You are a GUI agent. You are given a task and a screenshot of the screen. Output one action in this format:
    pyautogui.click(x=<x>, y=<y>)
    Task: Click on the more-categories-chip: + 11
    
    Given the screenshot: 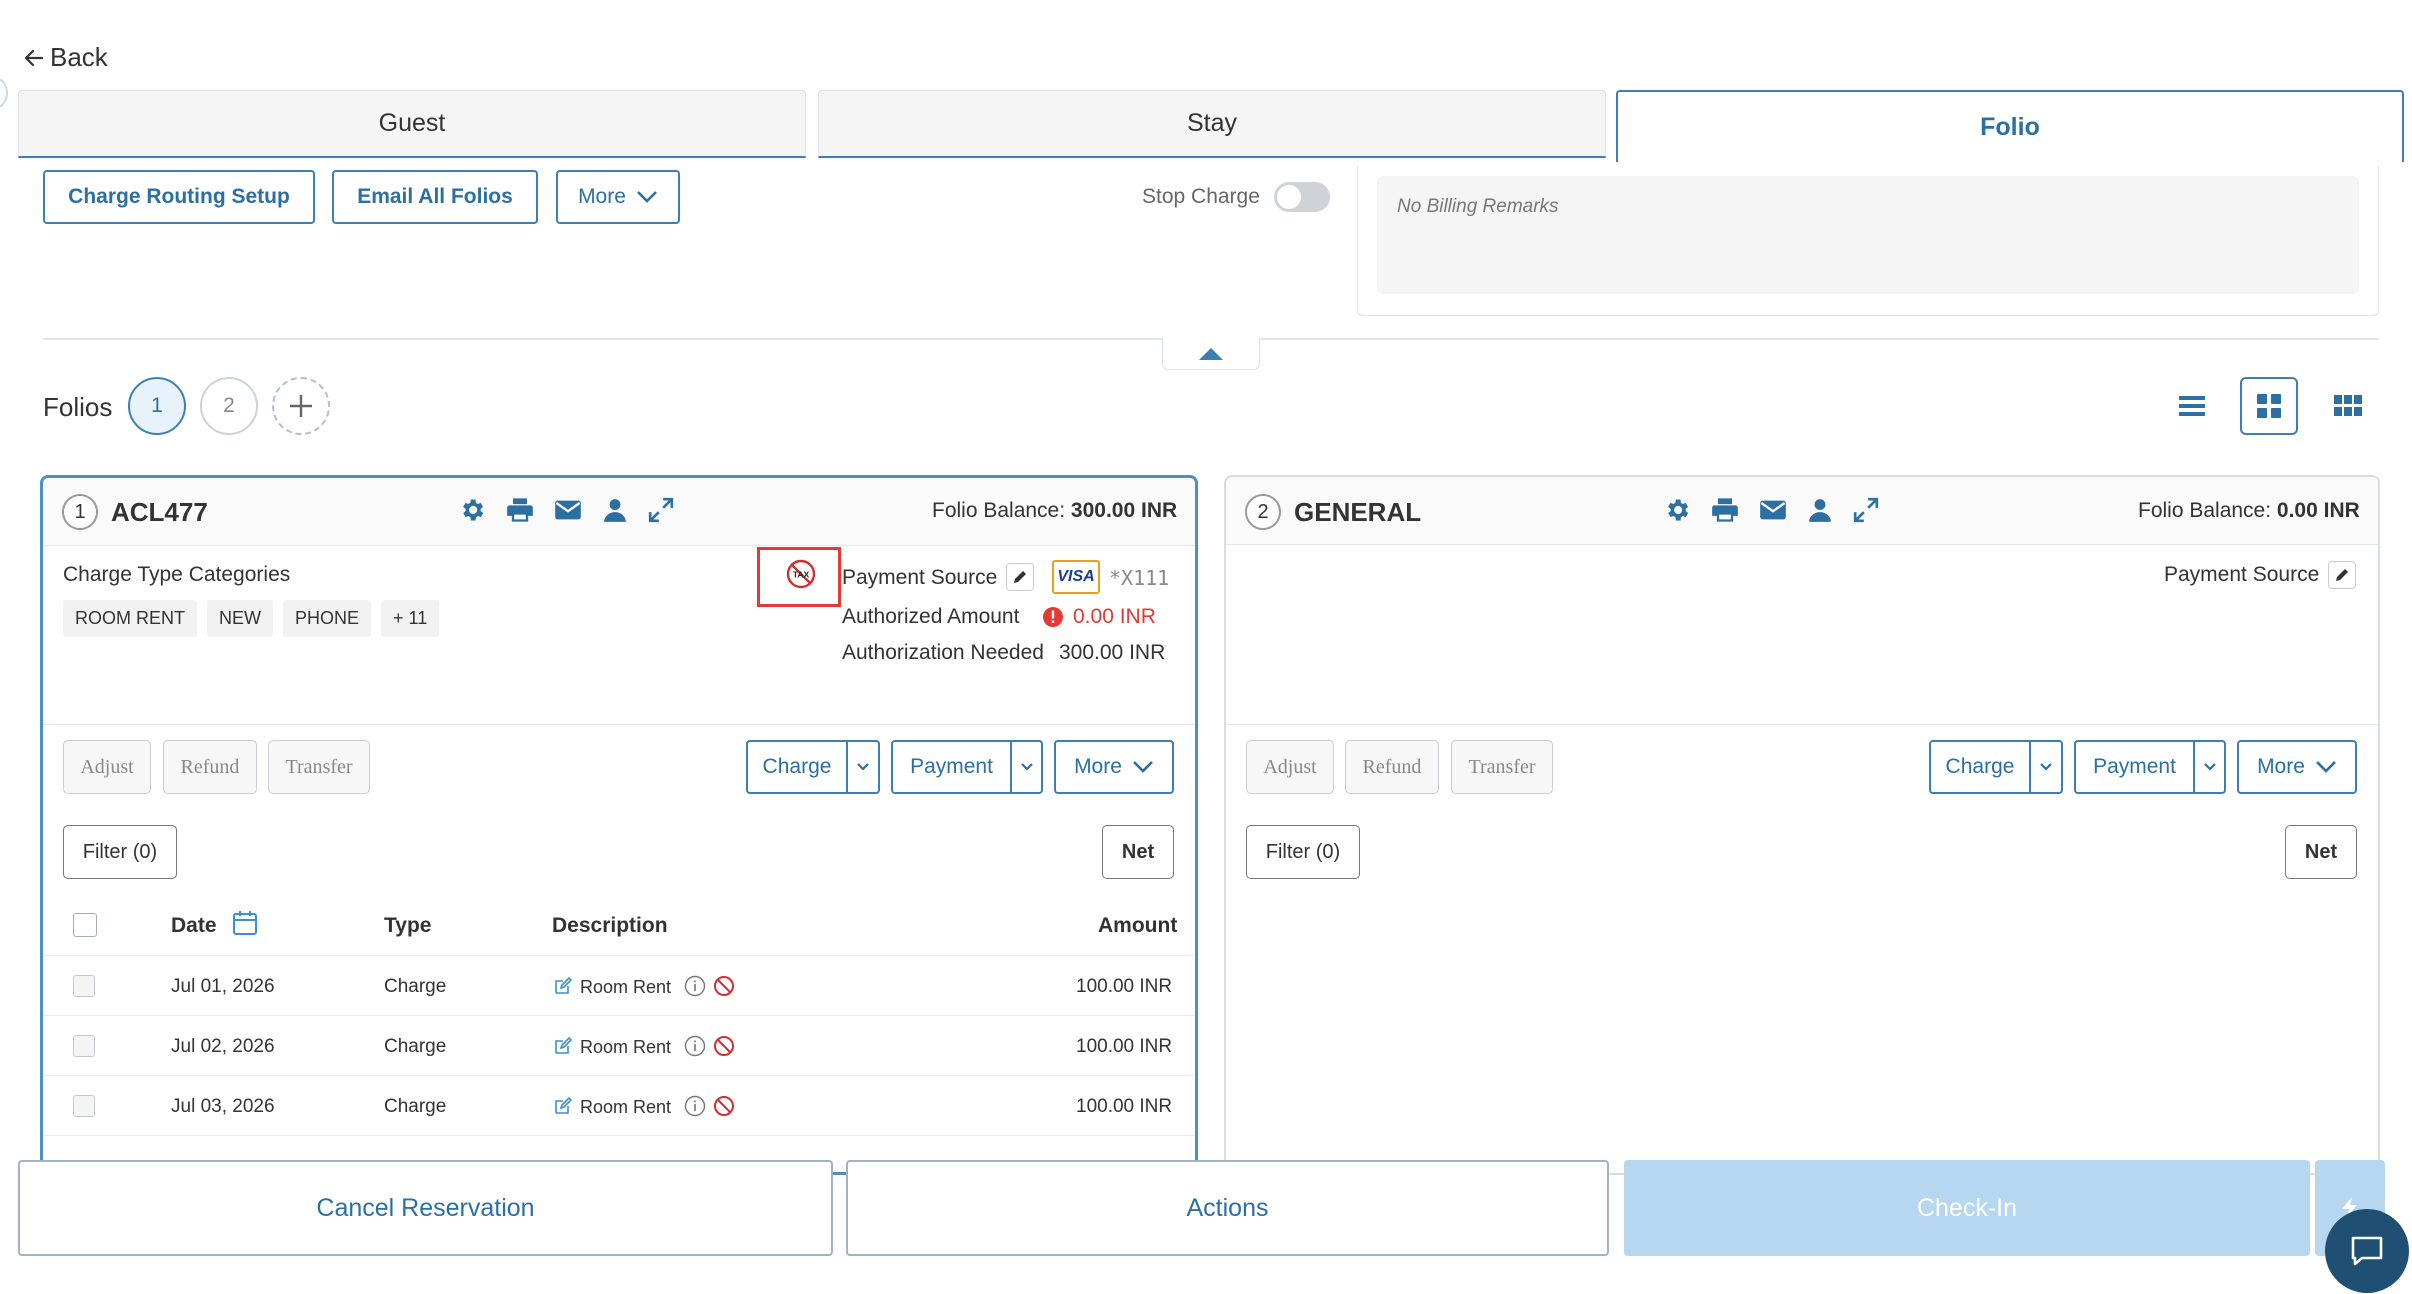 What is the action you would take?
    pyautogui.click(x=410, y=618)
    